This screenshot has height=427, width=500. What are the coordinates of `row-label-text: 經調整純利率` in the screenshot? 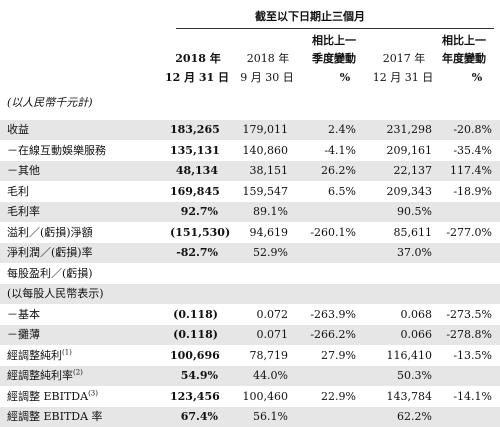 It's located at (40, 375).